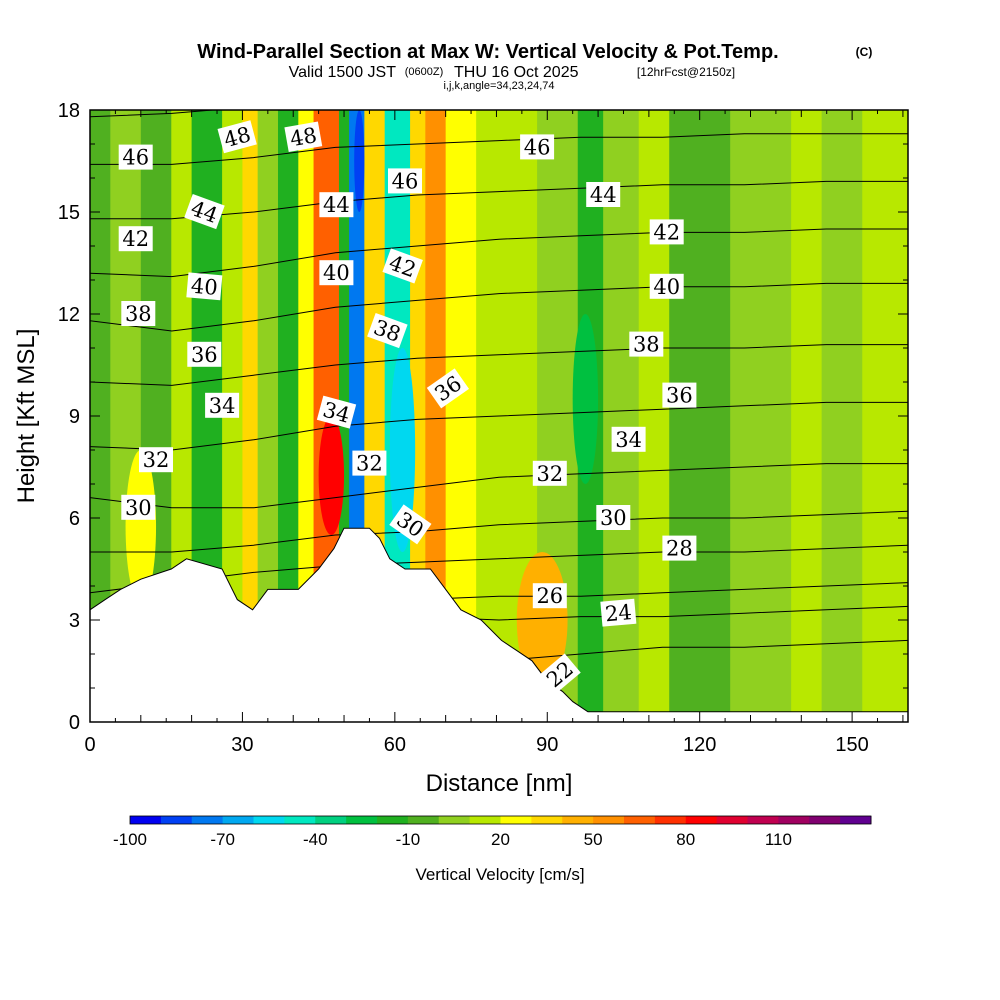 The width and height of the screenshot is (1000, 1000). I want to click on contour-label-17: 36, so click(204, 354).